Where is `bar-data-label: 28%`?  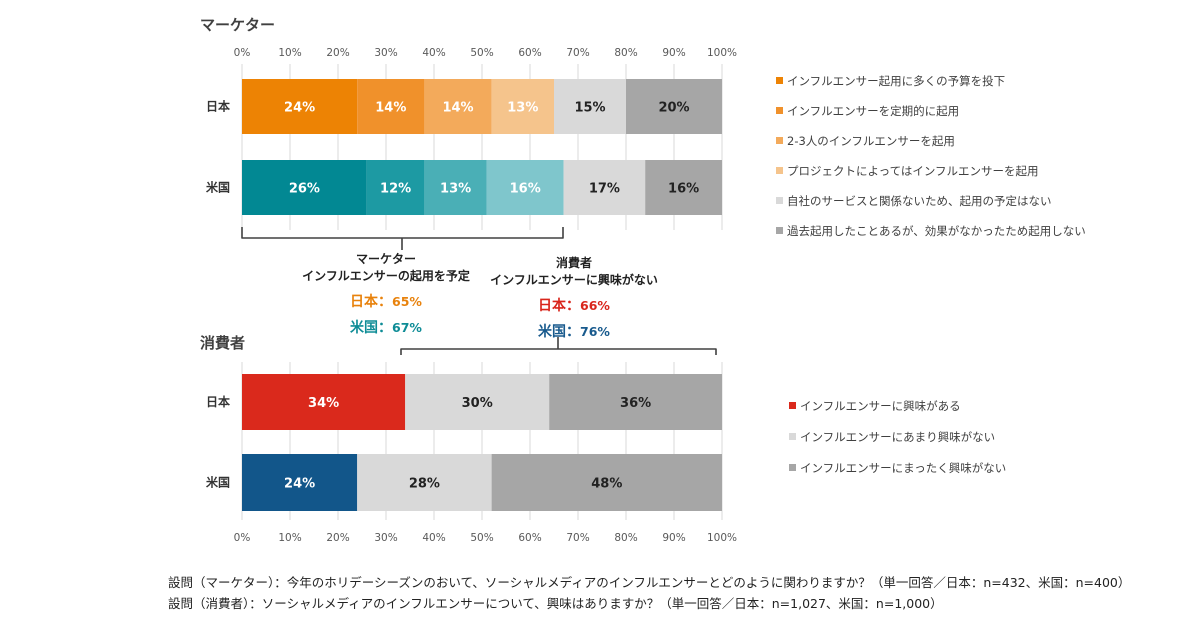 bar-data-label: 28% is located at coordinates (424, 484).